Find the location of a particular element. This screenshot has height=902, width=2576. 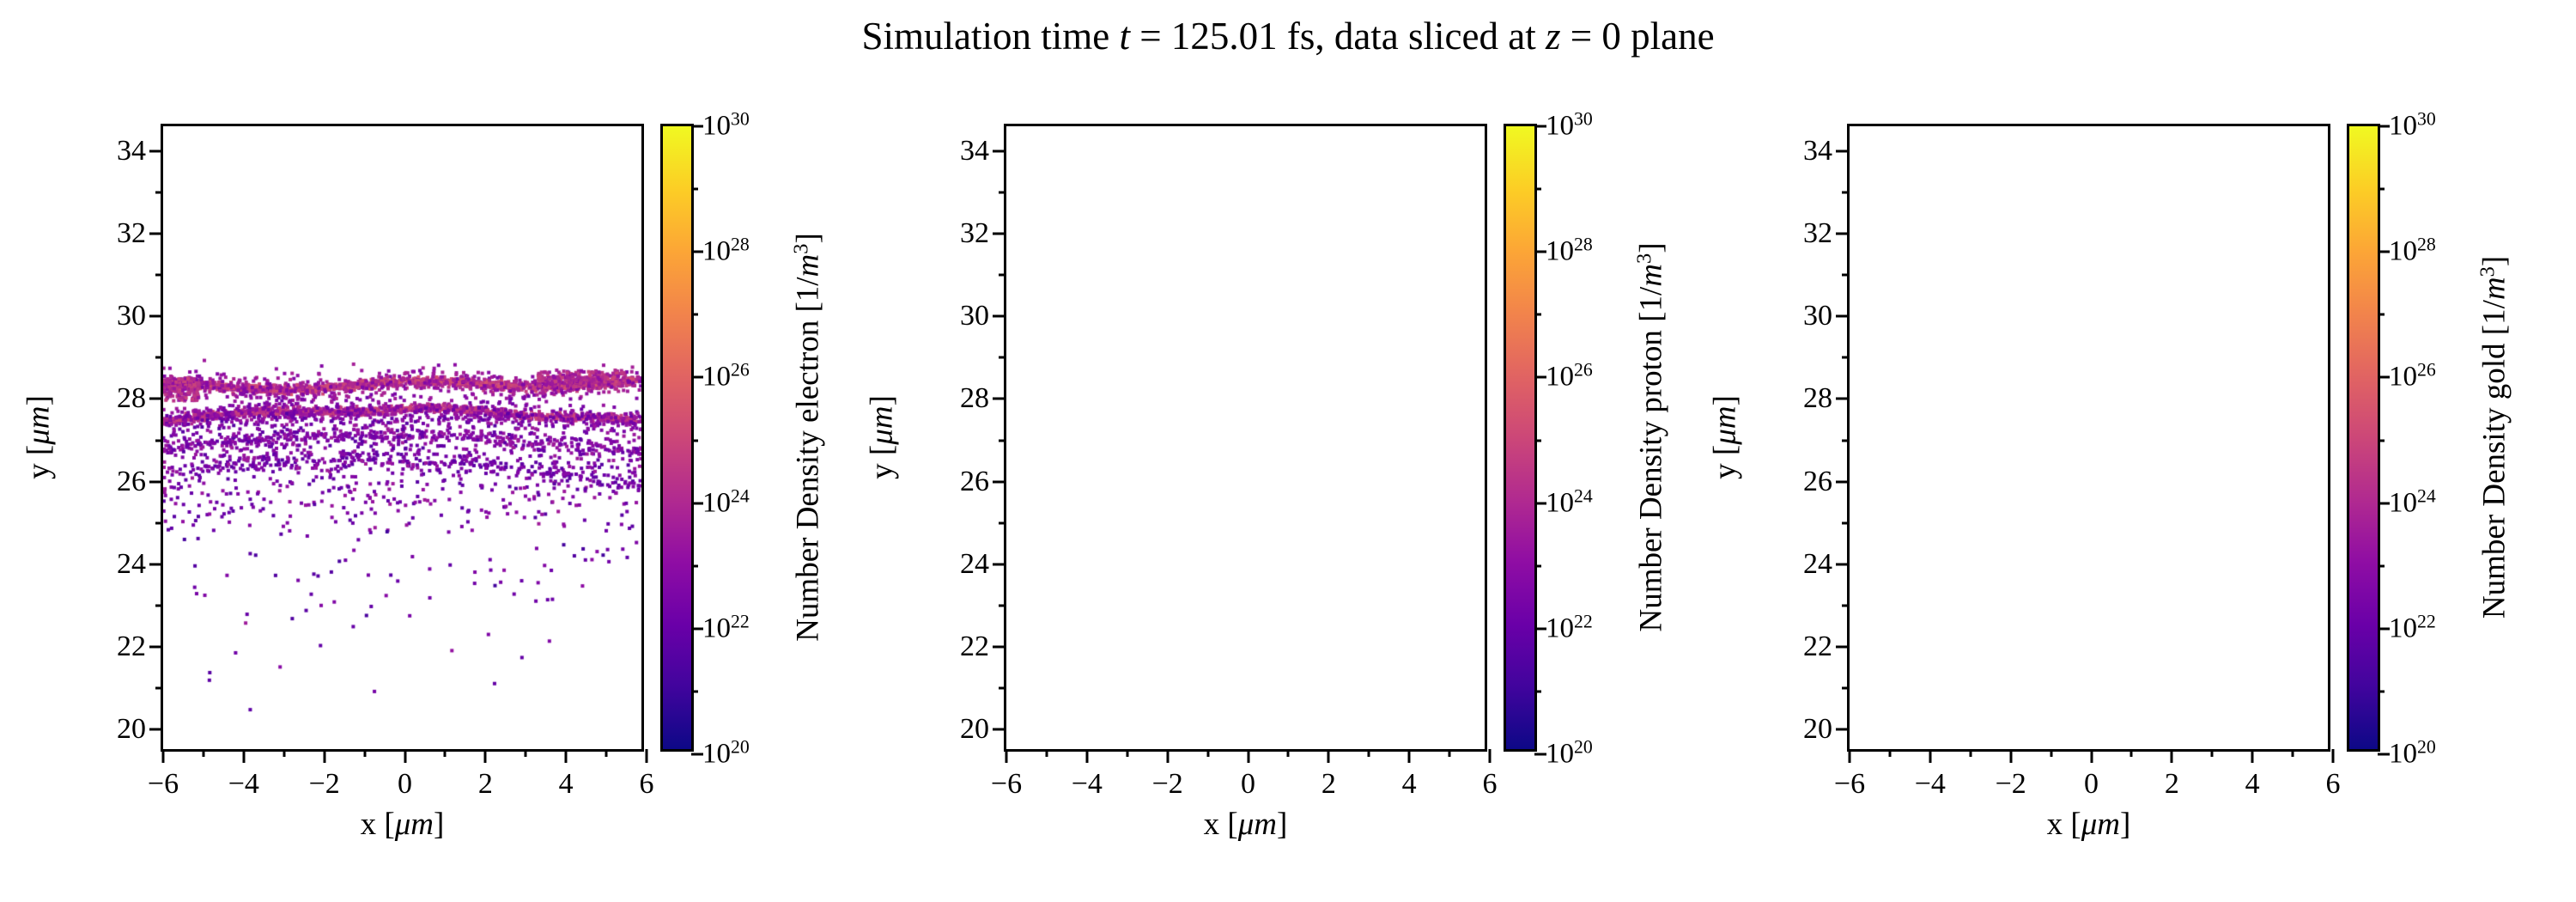

x-axis-label-unit: μm is located at coordinates (1257, 824).